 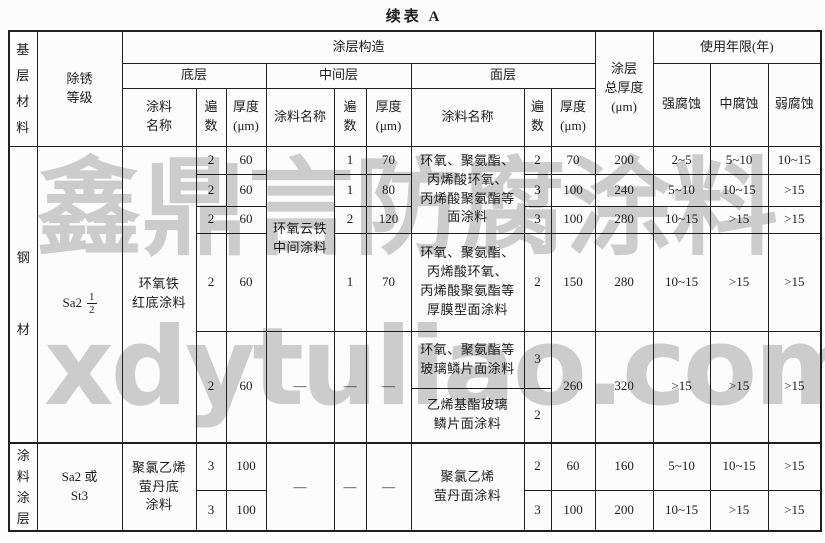 I want to click on cell-bottom-name: 环氧铁 红底涂料, so click(x=159, y=294).